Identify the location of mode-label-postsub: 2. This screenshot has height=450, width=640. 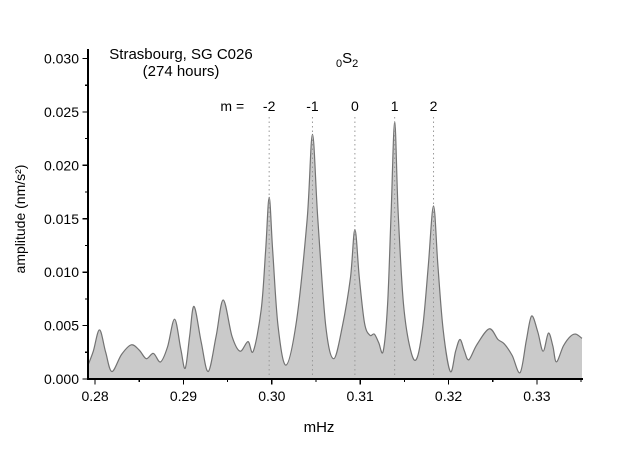
(355, 64).